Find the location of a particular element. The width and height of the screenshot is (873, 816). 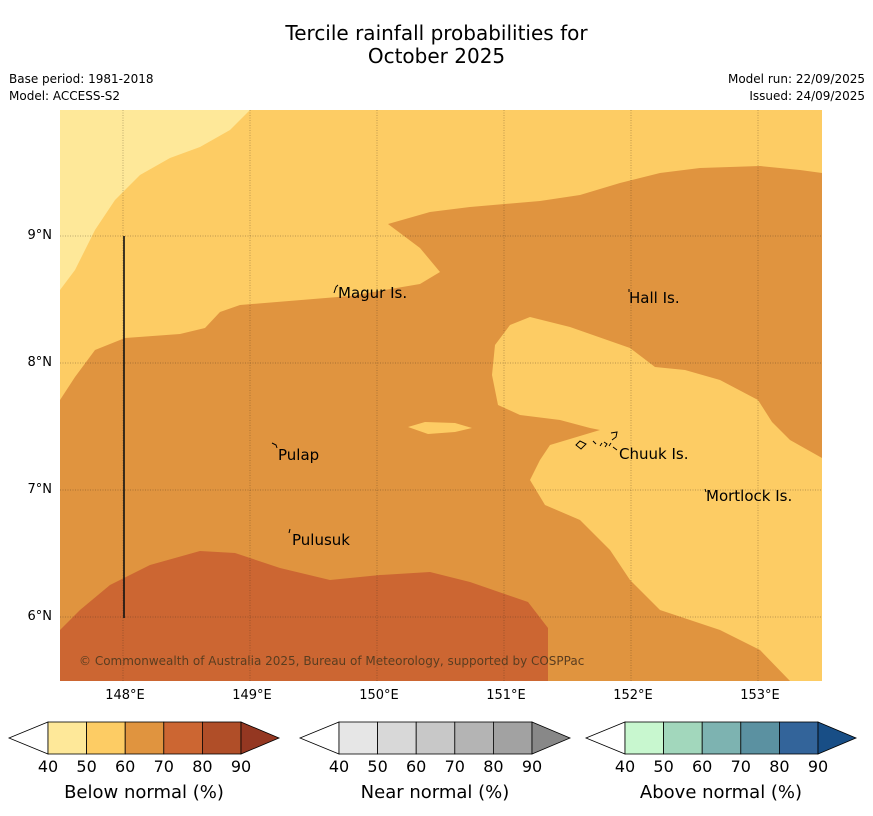

place-mortlock: Mortlock Is. is located at coordinates (749, 496).